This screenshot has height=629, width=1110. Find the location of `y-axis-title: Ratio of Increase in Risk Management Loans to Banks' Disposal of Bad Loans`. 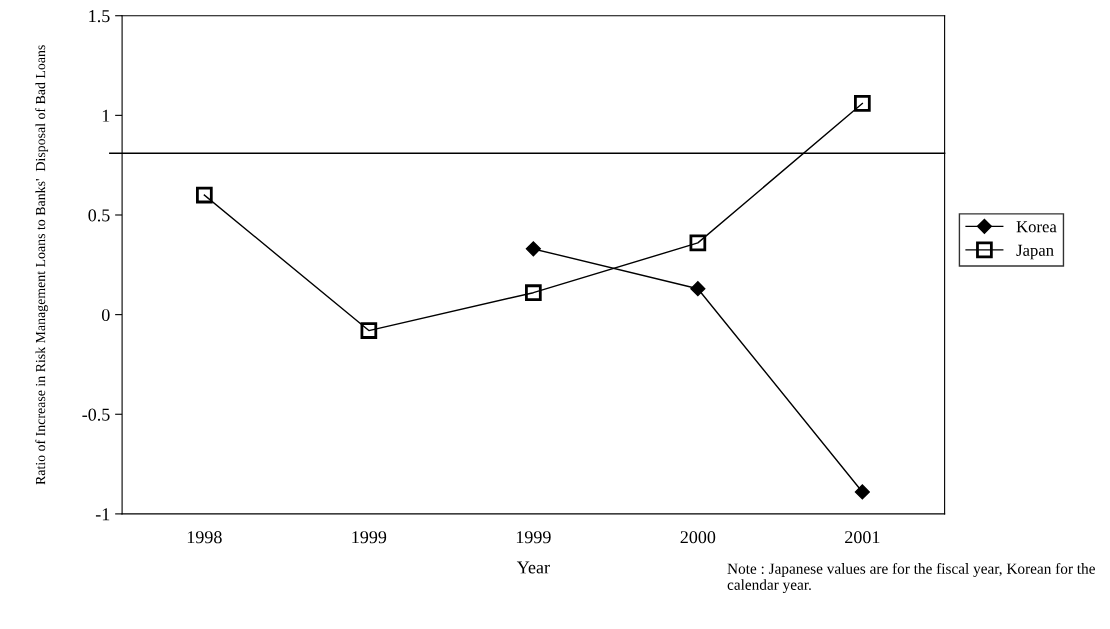

y-axis-title: Ratio of Increase in Risk Management Loans to Banks' Disposal of Bad Loans is located at coordinates (42, 265).